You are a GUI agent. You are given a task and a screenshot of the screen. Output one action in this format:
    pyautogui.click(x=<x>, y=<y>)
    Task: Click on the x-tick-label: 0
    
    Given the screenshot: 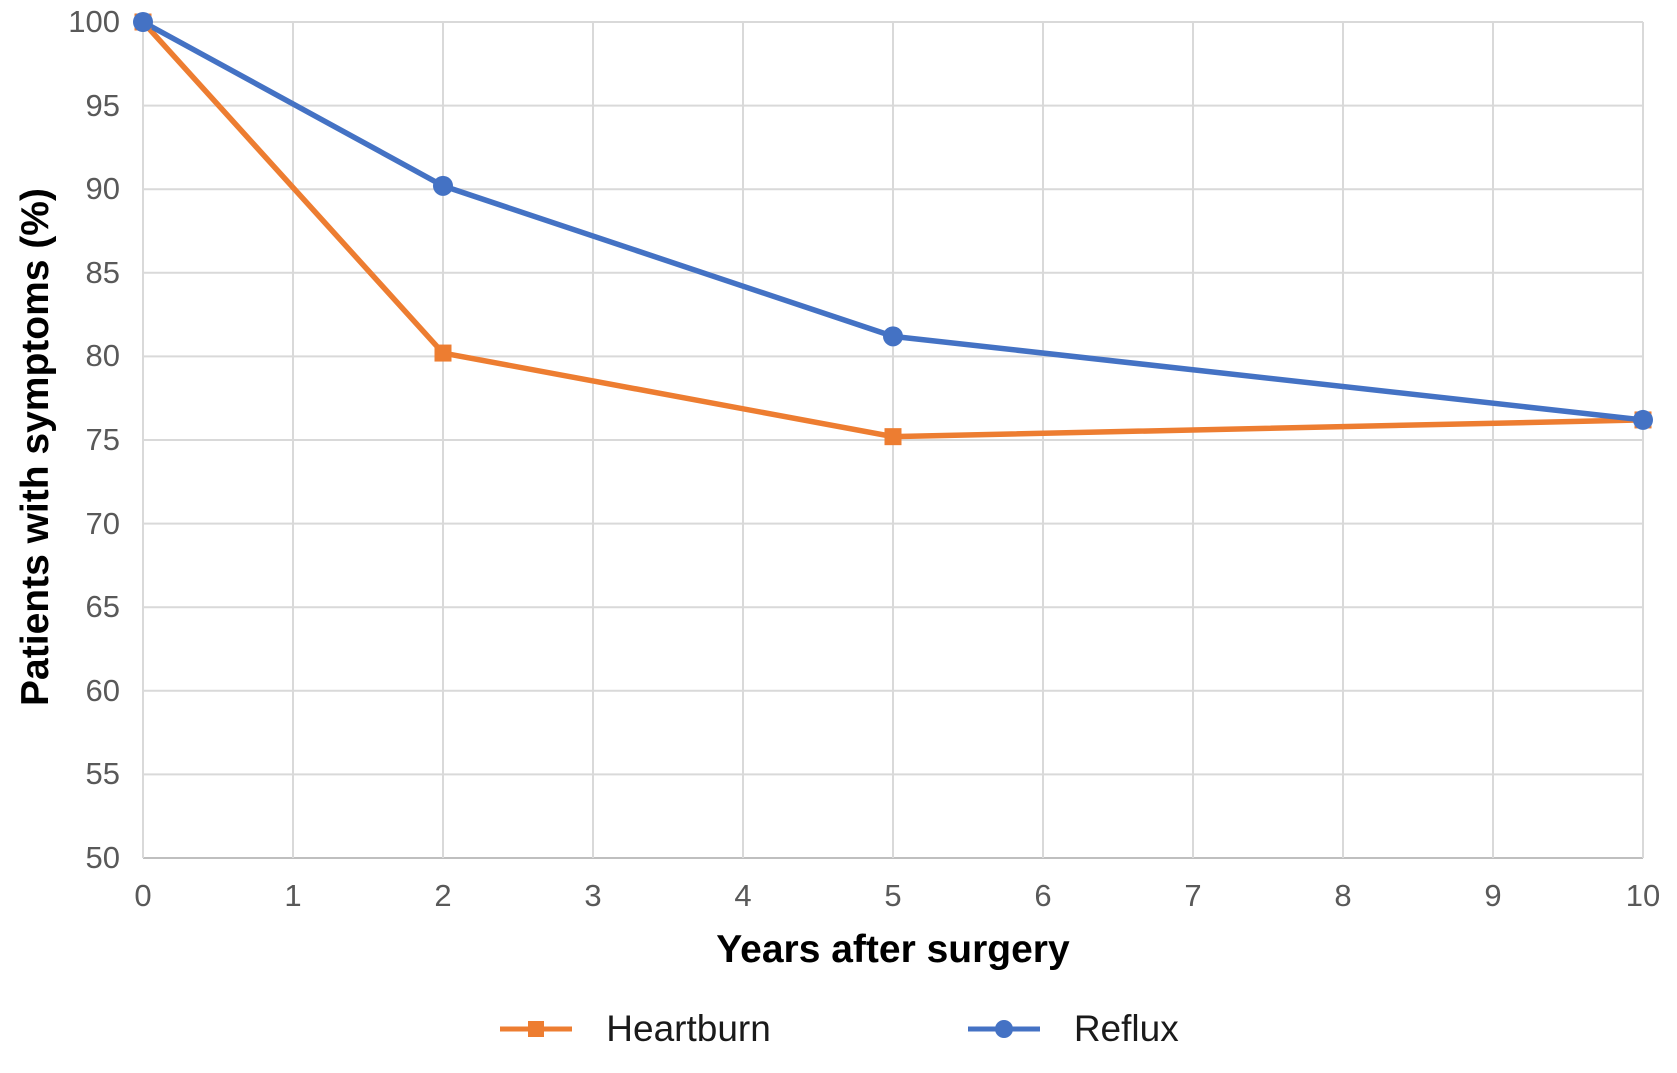 What is the action you would take?
    pyautogui.click(x=143, y=895)
    